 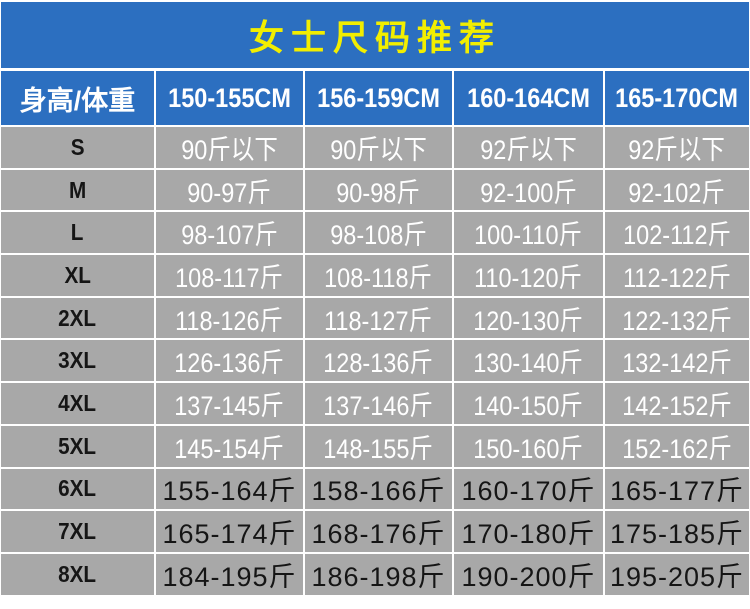 What do you see at coordinates (229, 318) in the screenshot?
I see `weight-cell: 118-126斤` at bounding box center [229, 318].